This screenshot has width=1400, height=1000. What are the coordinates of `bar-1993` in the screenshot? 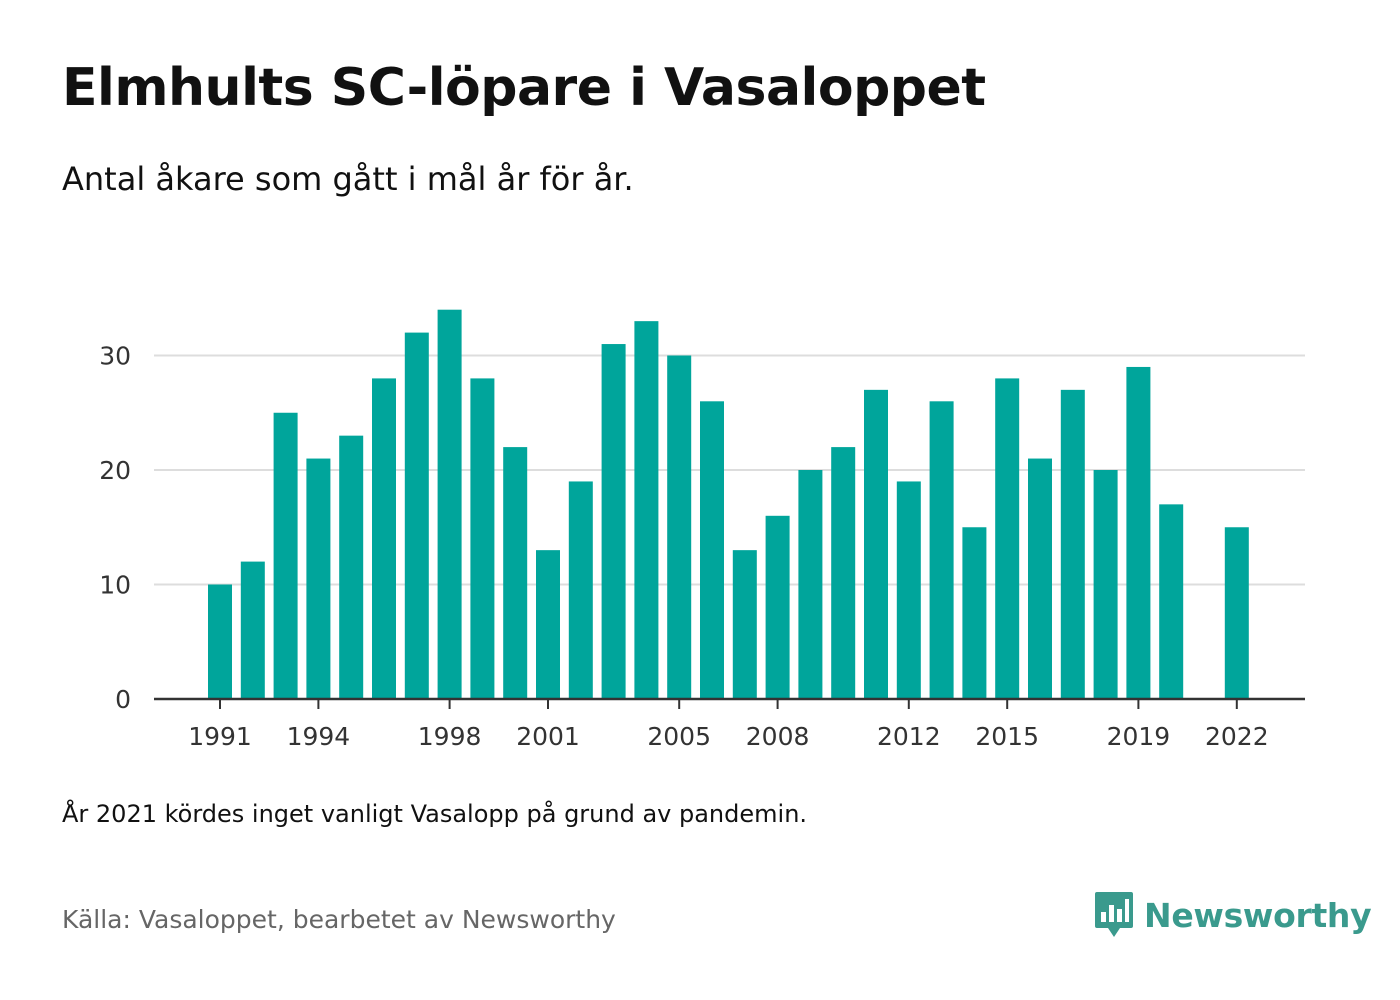 It's located at (285, 555).